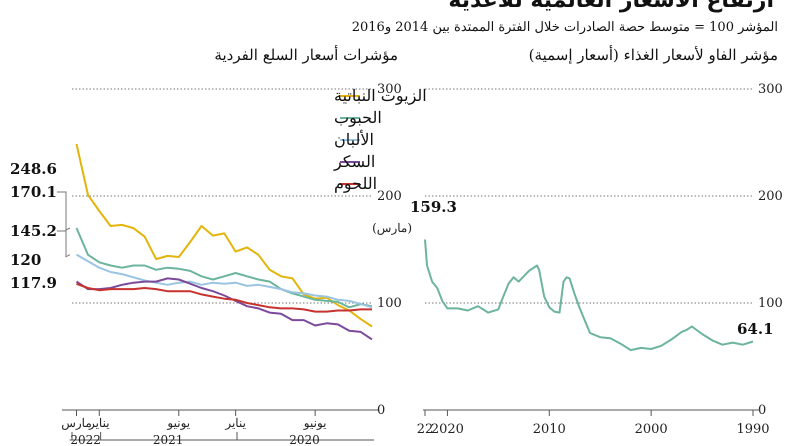 This screenshot has width=792, height=446. What do you see at coordinates (168, 439) in the screenshot?
I see `year-label: 2021` at bounding box center [168, 439].